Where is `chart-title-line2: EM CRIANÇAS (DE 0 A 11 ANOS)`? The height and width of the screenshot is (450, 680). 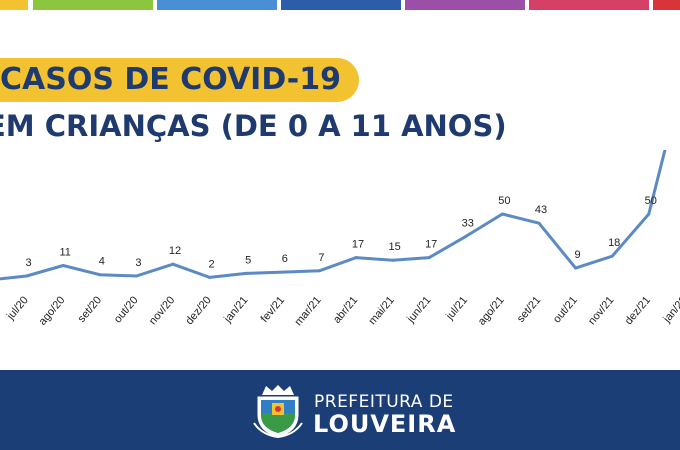 chart-title-line2: EM CRIANÇAS (DE 0 A 11 ANOS) is located at coordinates (253, 126).